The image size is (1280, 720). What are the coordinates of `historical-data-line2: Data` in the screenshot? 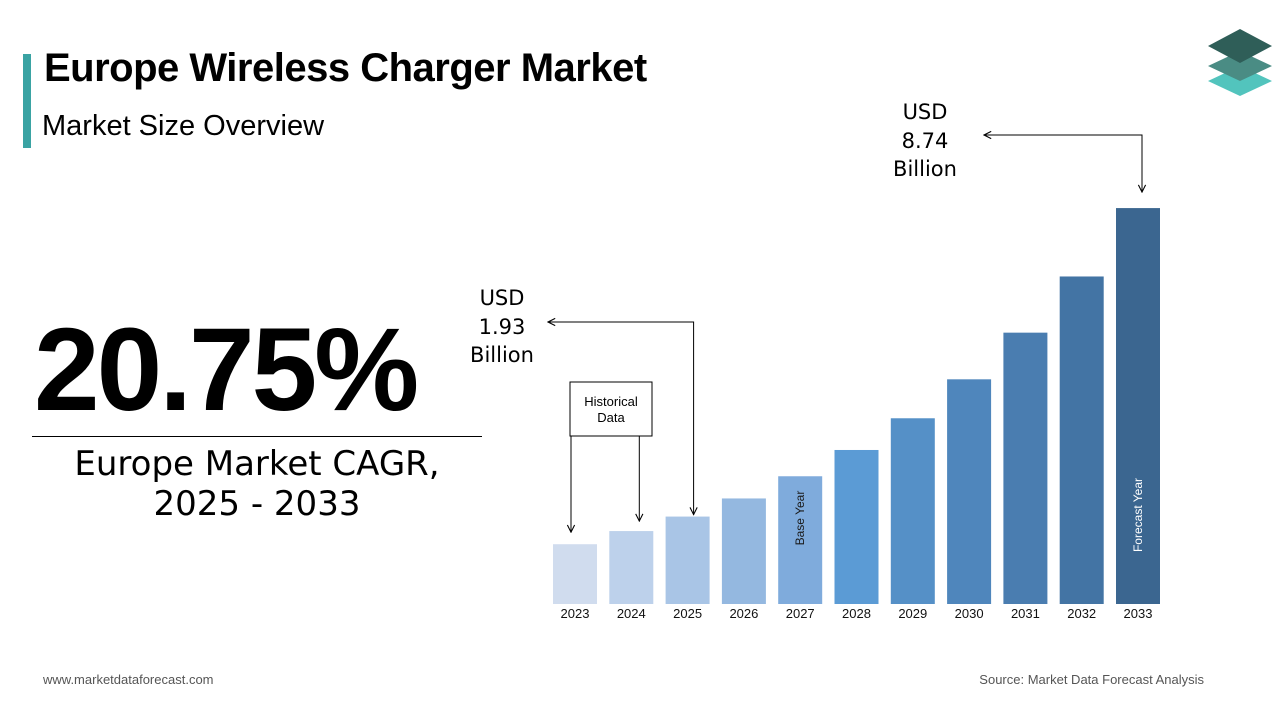 It's located at (611, 417).